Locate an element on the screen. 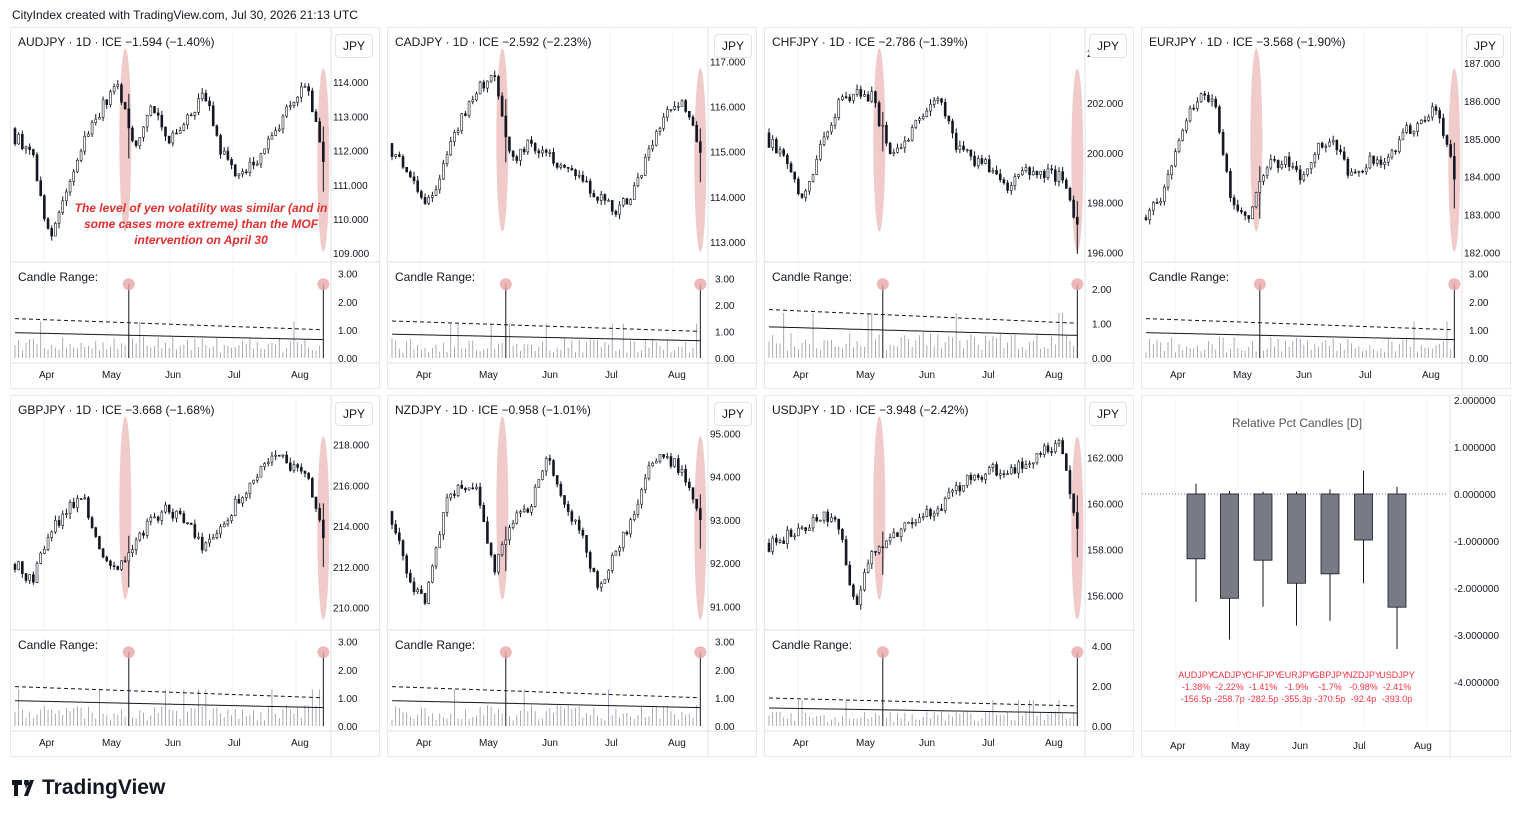 This screenshot has width=1524, height=818. y-tick-label: 210.000 is located at coordinates (351, 609).